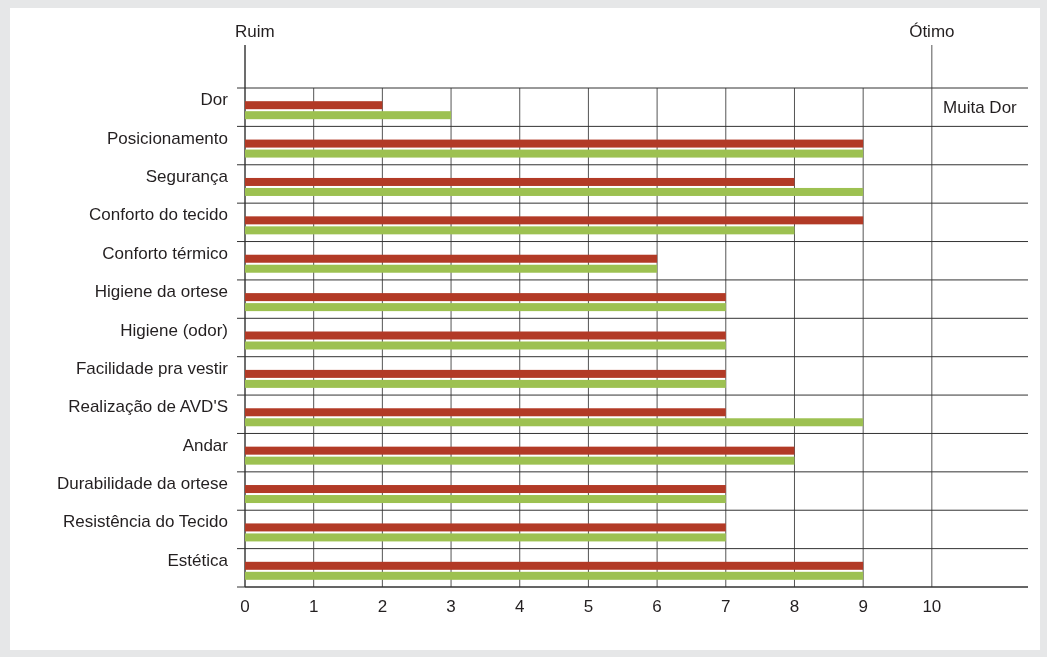  What do you see at coordinates (148, 407) in the screenshot?
I see `y-tick-label: Realização de AVD'S` at bounding box center [148, 407].